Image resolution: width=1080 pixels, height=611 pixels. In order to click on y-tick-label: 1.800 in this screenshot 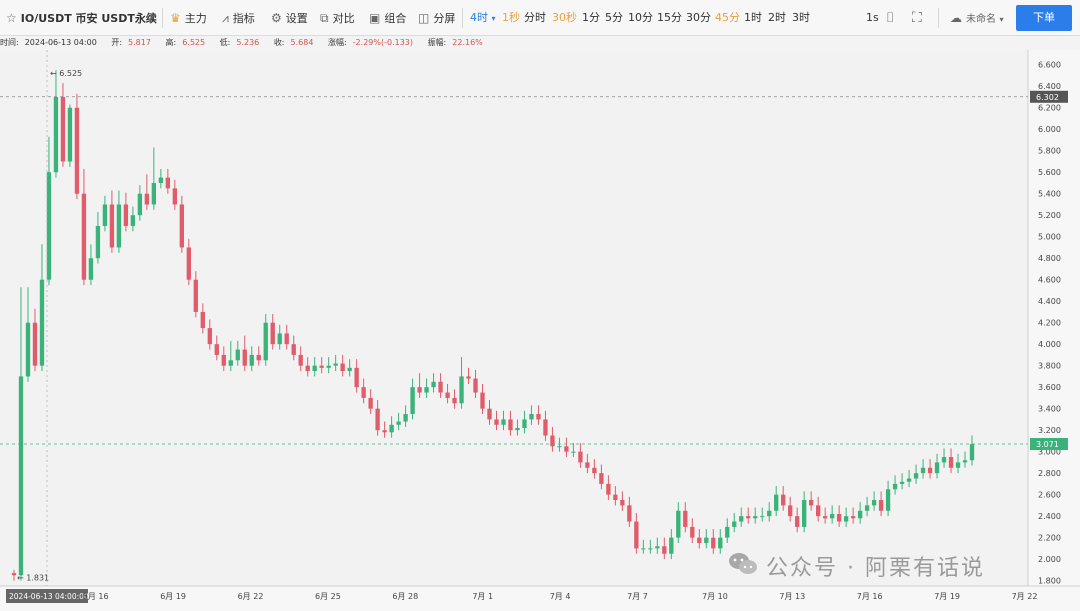, I will do `click(1049, 581)`.